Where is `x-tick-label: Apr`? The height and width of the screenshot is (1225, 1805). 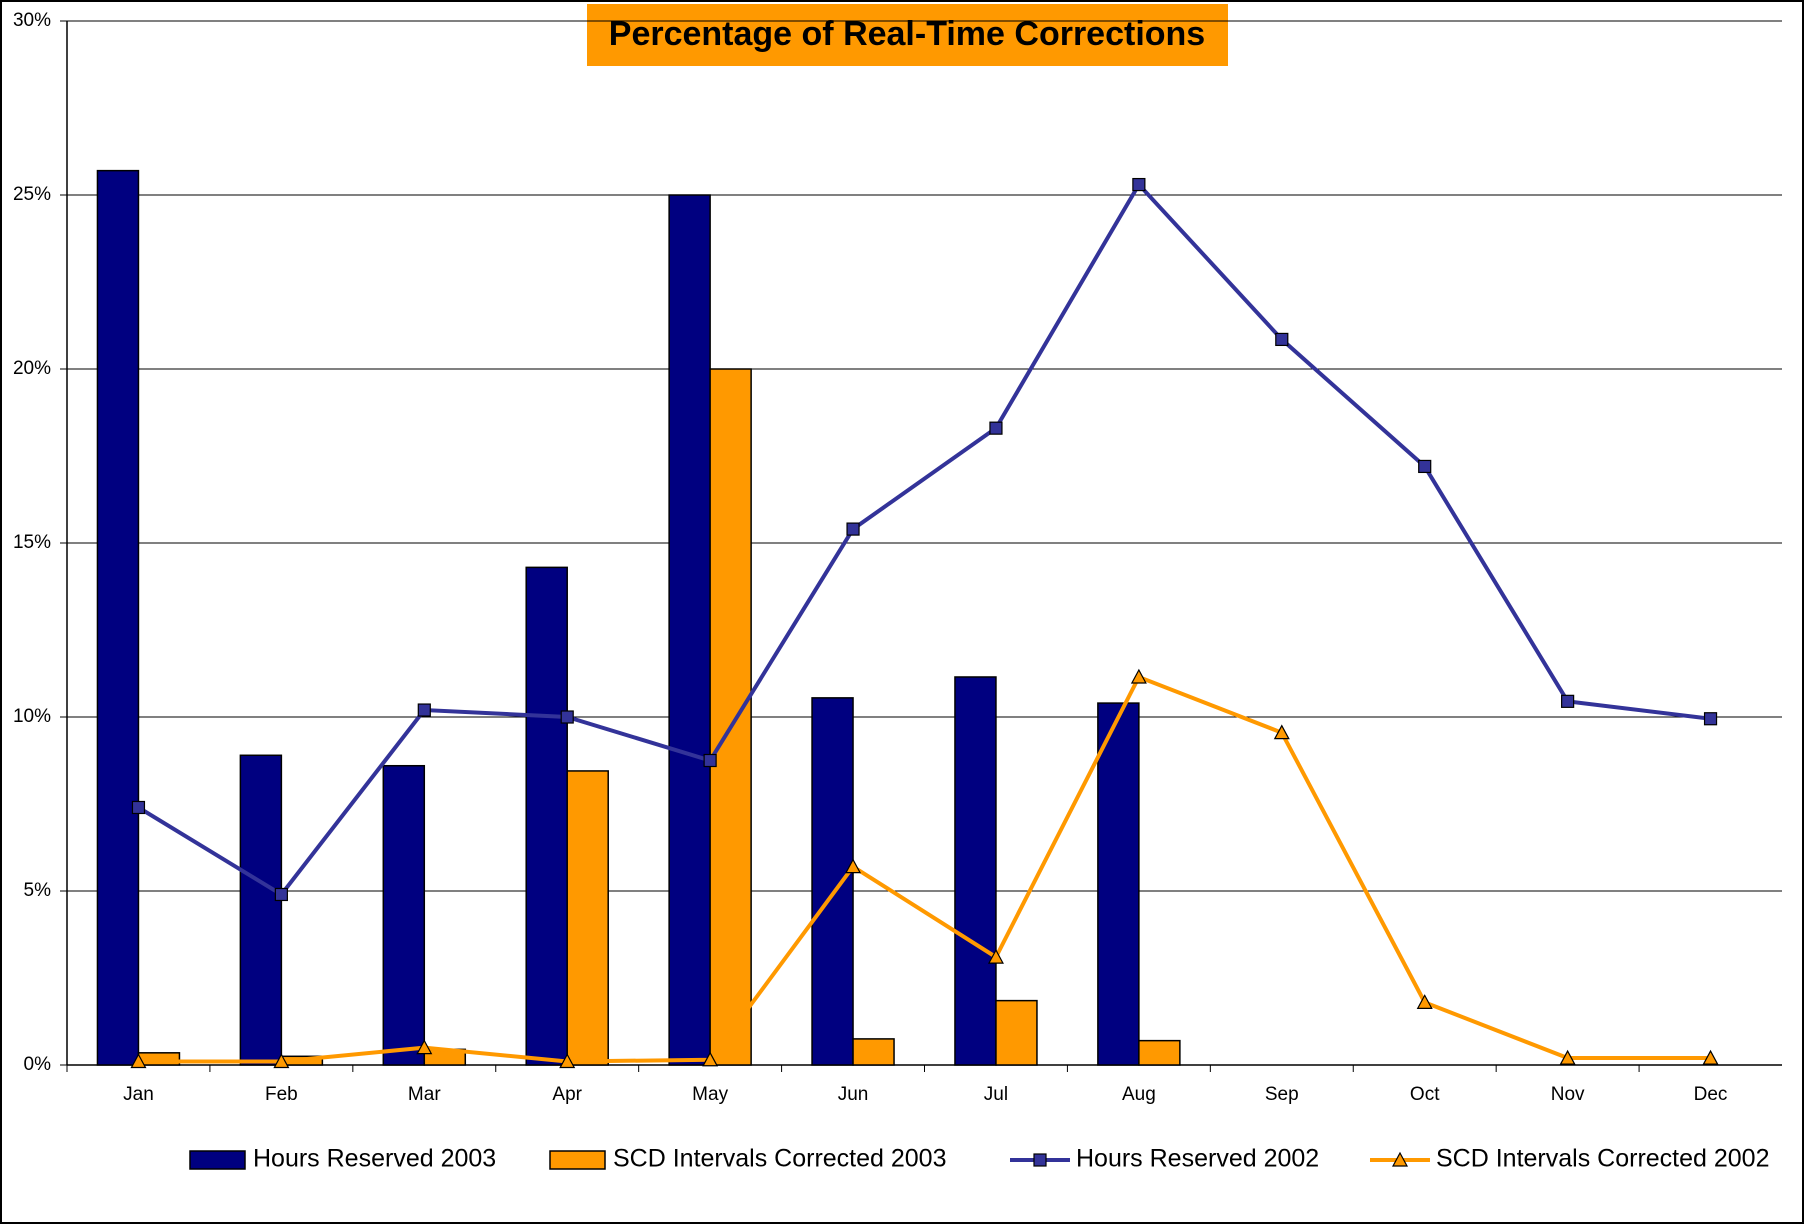 x-tick-label: Apr is located at coordinates (567, 1094).